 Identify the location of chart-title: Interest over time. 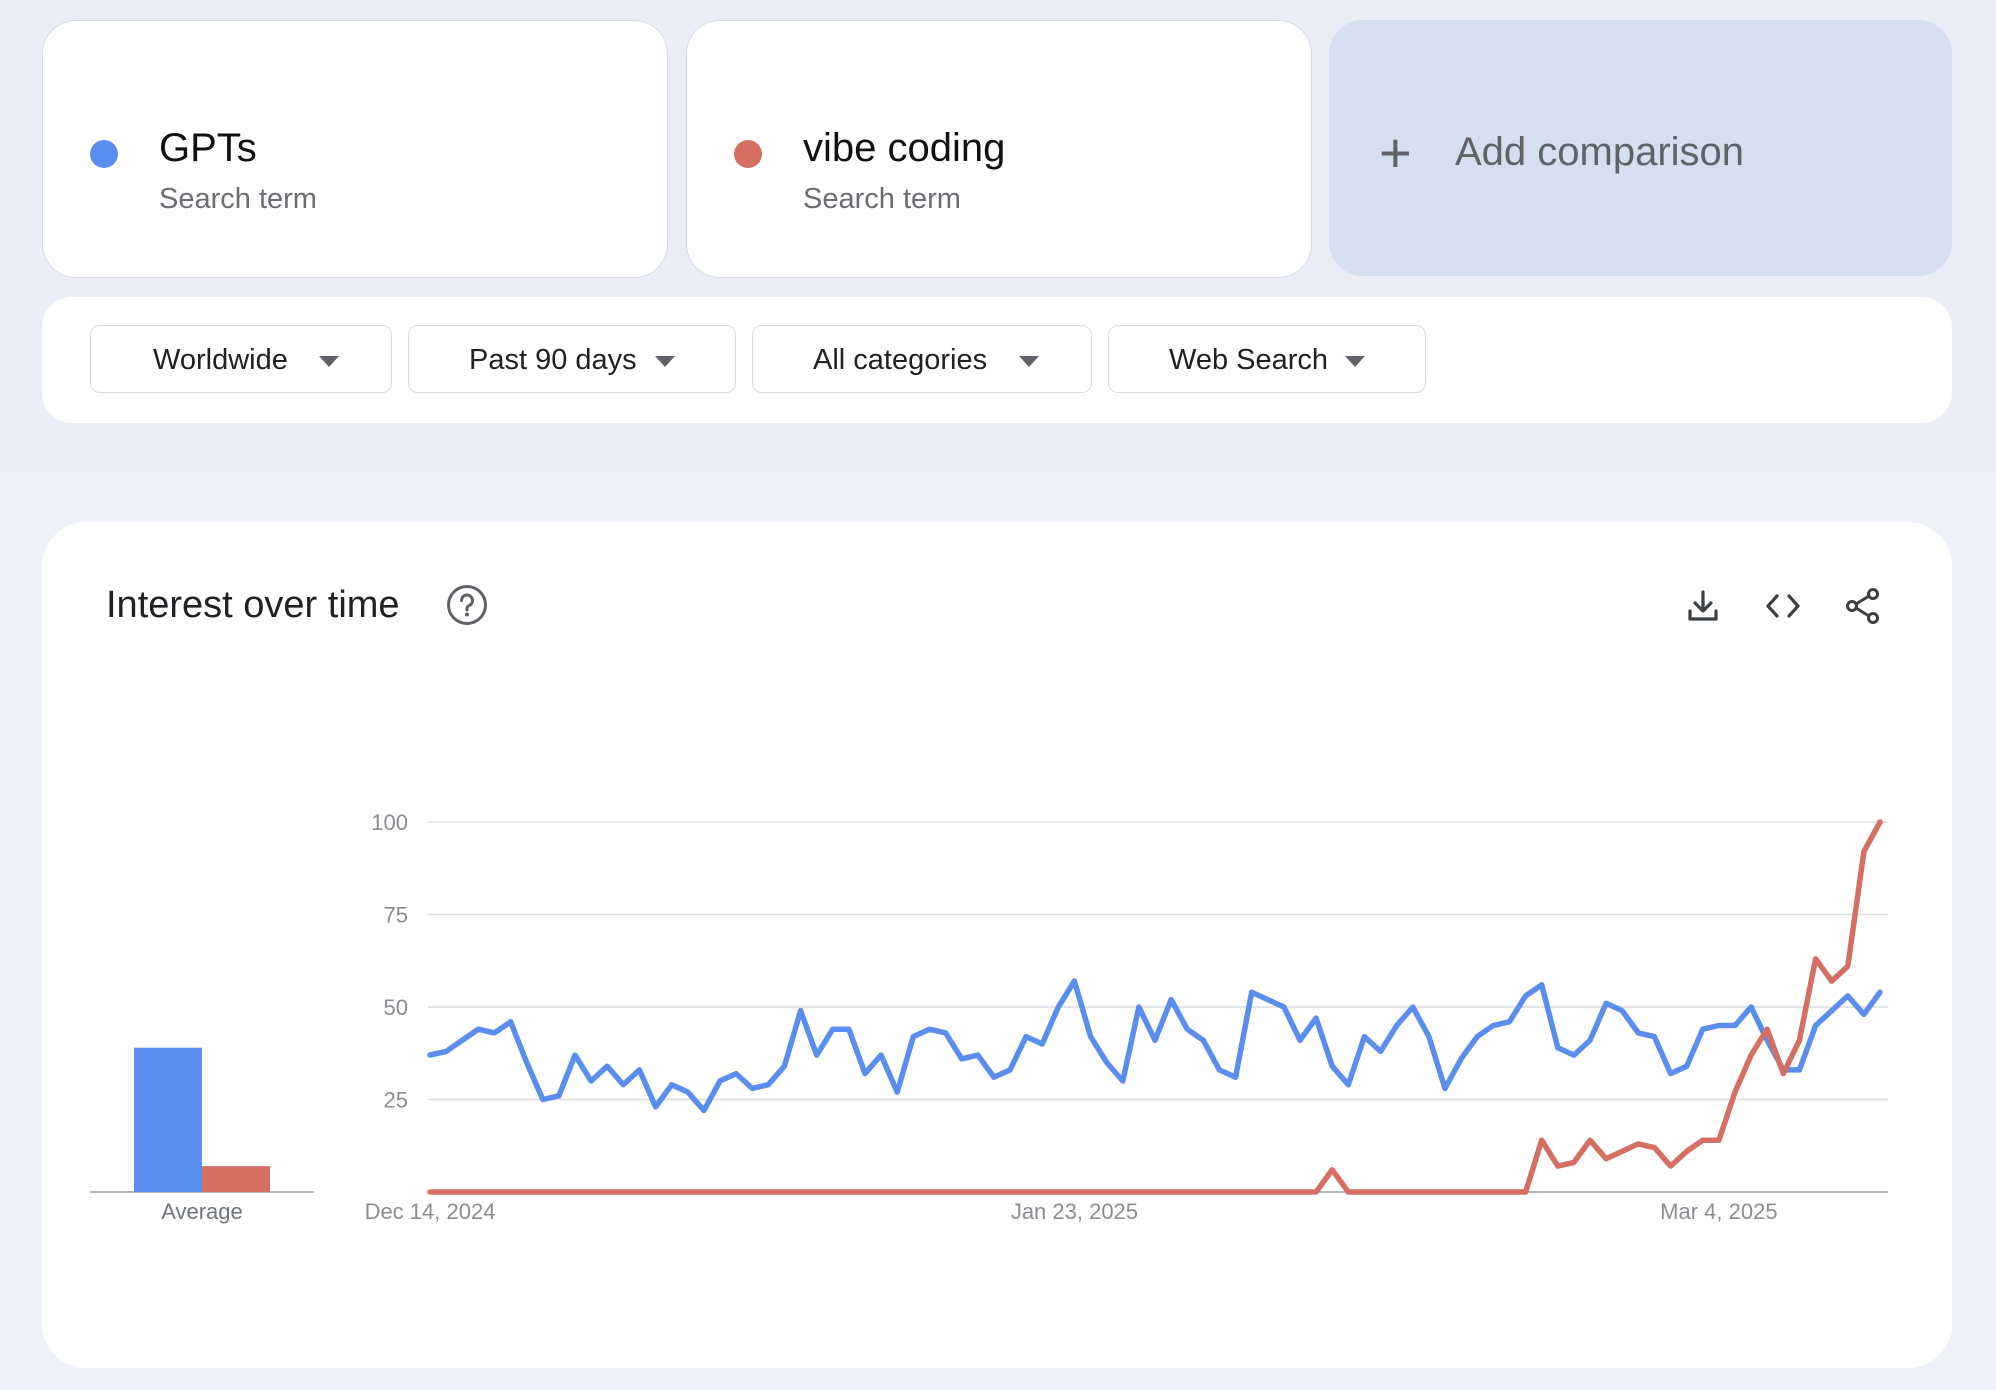
(253, 605).